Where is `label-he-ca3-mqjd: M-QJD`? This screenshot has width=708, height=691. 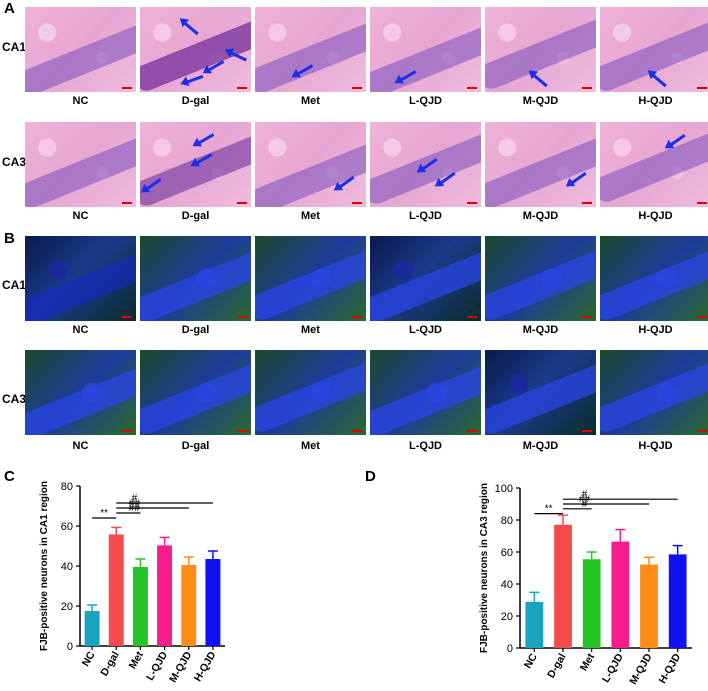
label-he-ca3-mqjd: M-QJD is located at coordinates (540, 216).